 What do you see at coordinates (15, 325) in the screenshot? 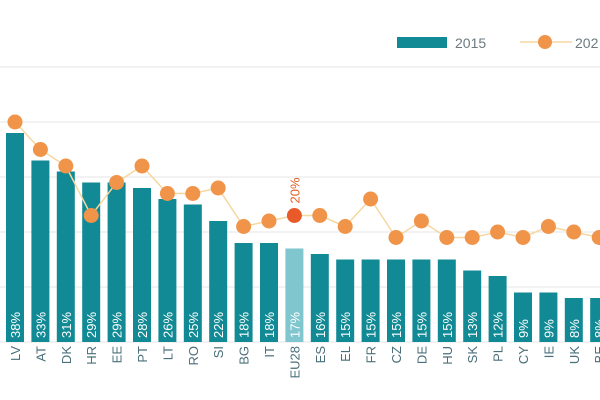
I see `bar-data-label: 38%` at bounding box center [15, 325].